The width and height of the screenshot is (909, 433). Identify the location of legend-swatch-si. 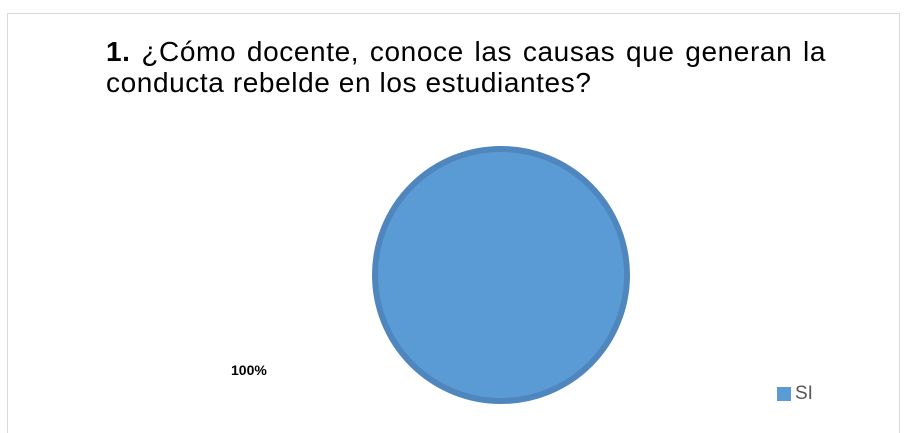
(784, 394).